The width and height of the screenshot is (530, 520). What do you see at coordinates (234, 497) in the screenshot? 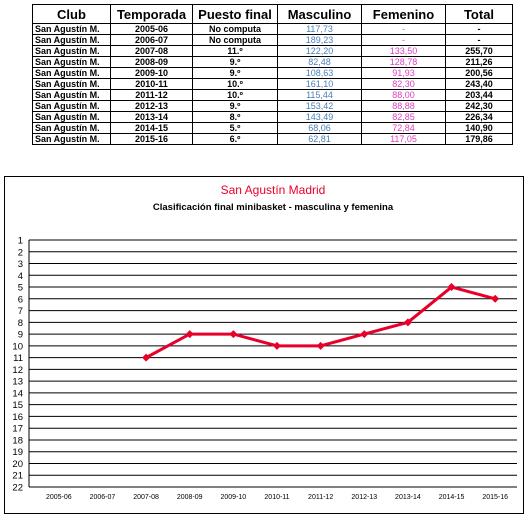
I see `x-tick-label: 2009-10` at bounding box center [234, 497].